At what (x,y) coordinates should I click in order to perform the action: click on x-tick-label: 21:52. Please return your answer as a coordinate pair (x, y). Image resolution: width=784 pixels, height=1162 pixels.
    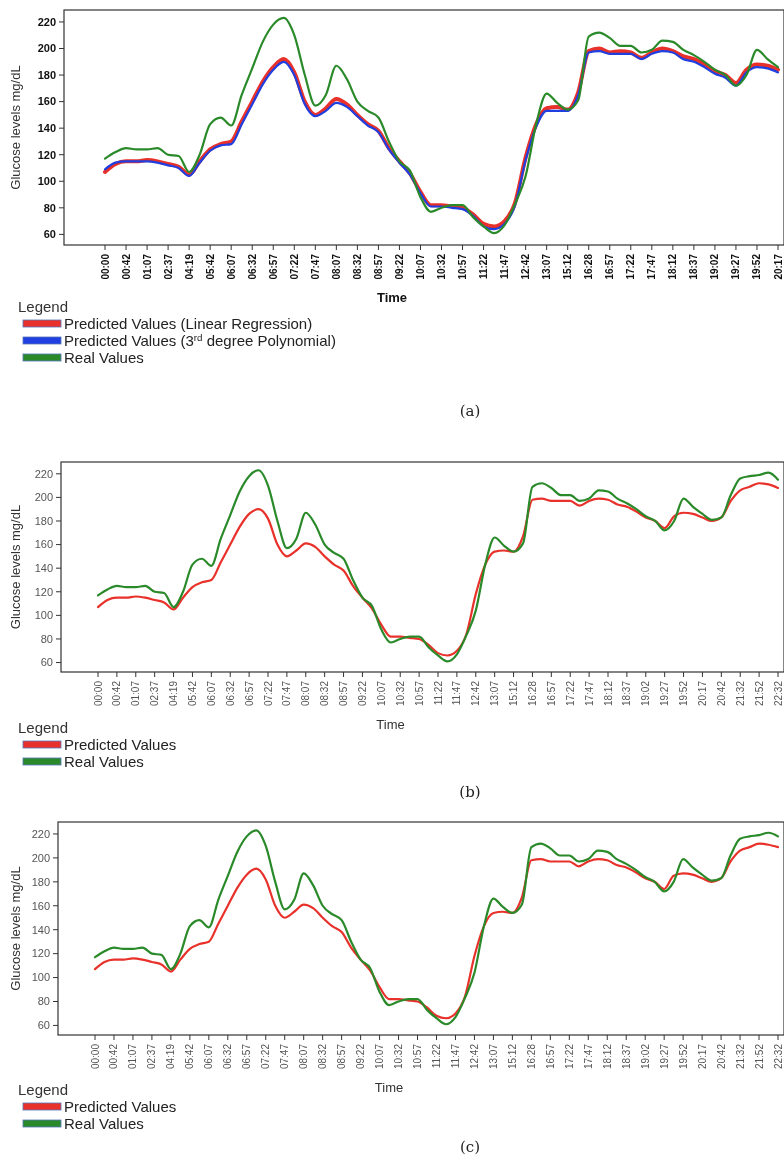
    Looking at the image, I should click on (759, 1056).